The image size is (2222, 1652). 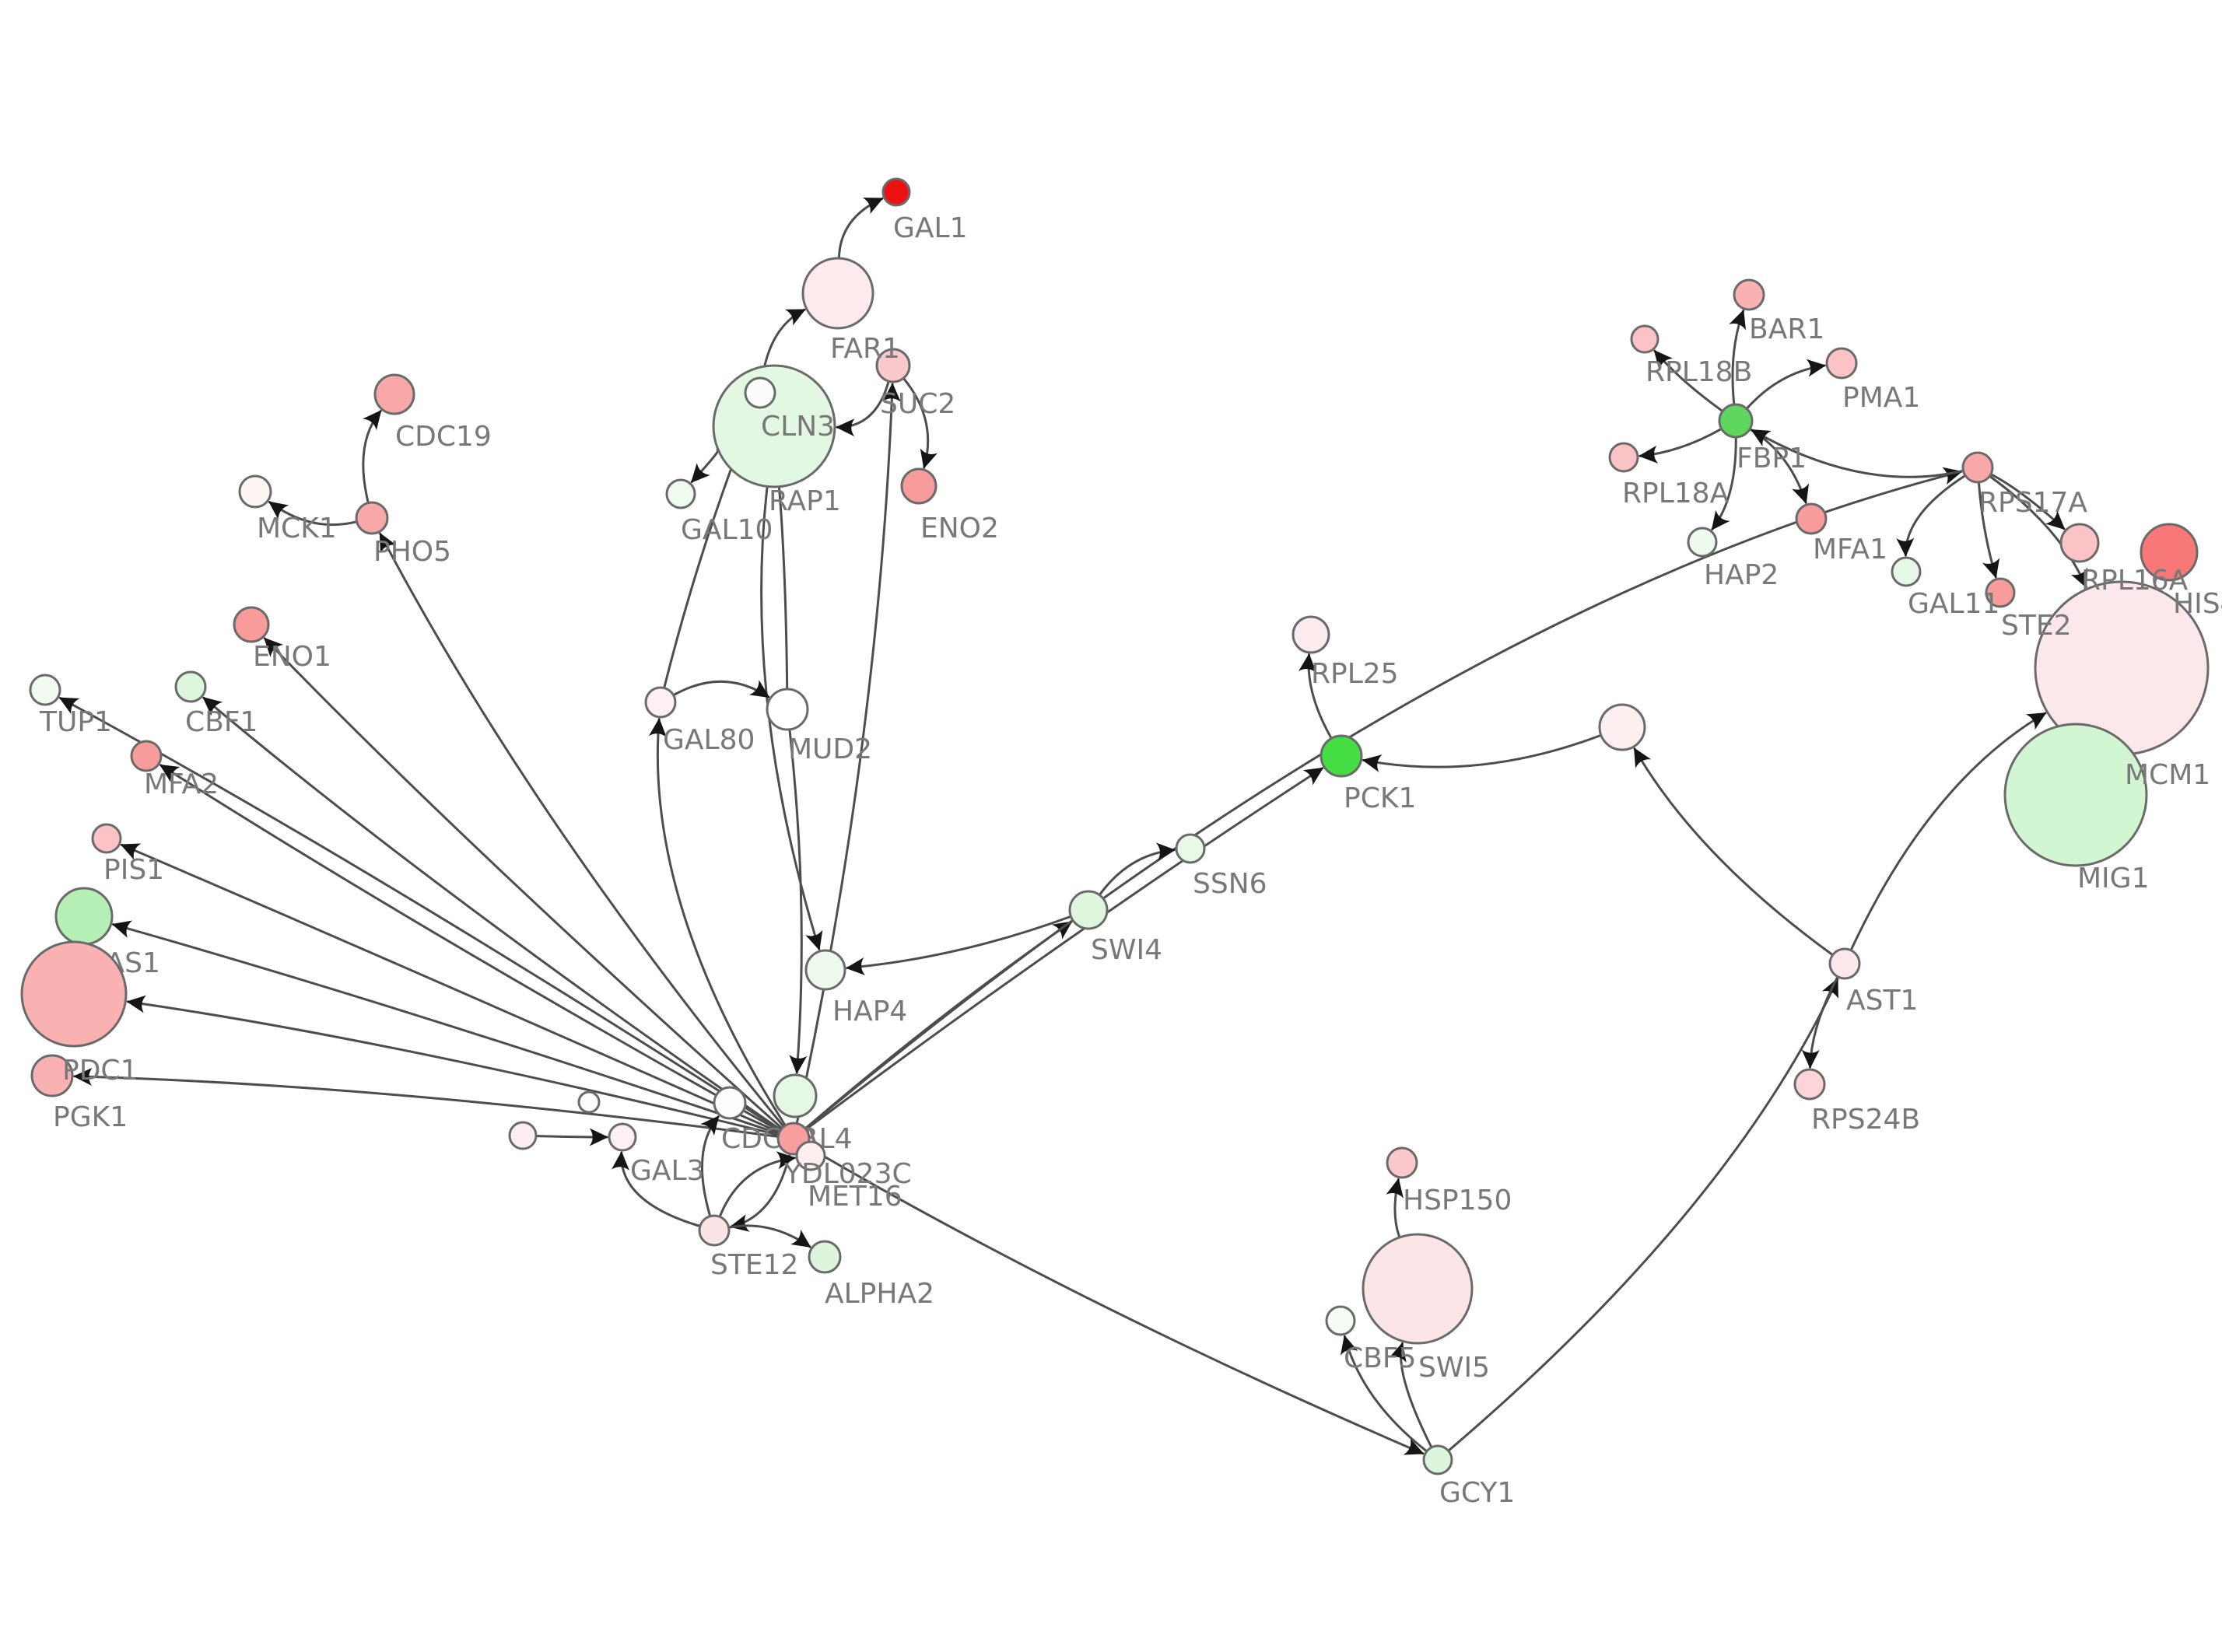 I want to click on node-SWI5, so click(x=1418, y=1289).